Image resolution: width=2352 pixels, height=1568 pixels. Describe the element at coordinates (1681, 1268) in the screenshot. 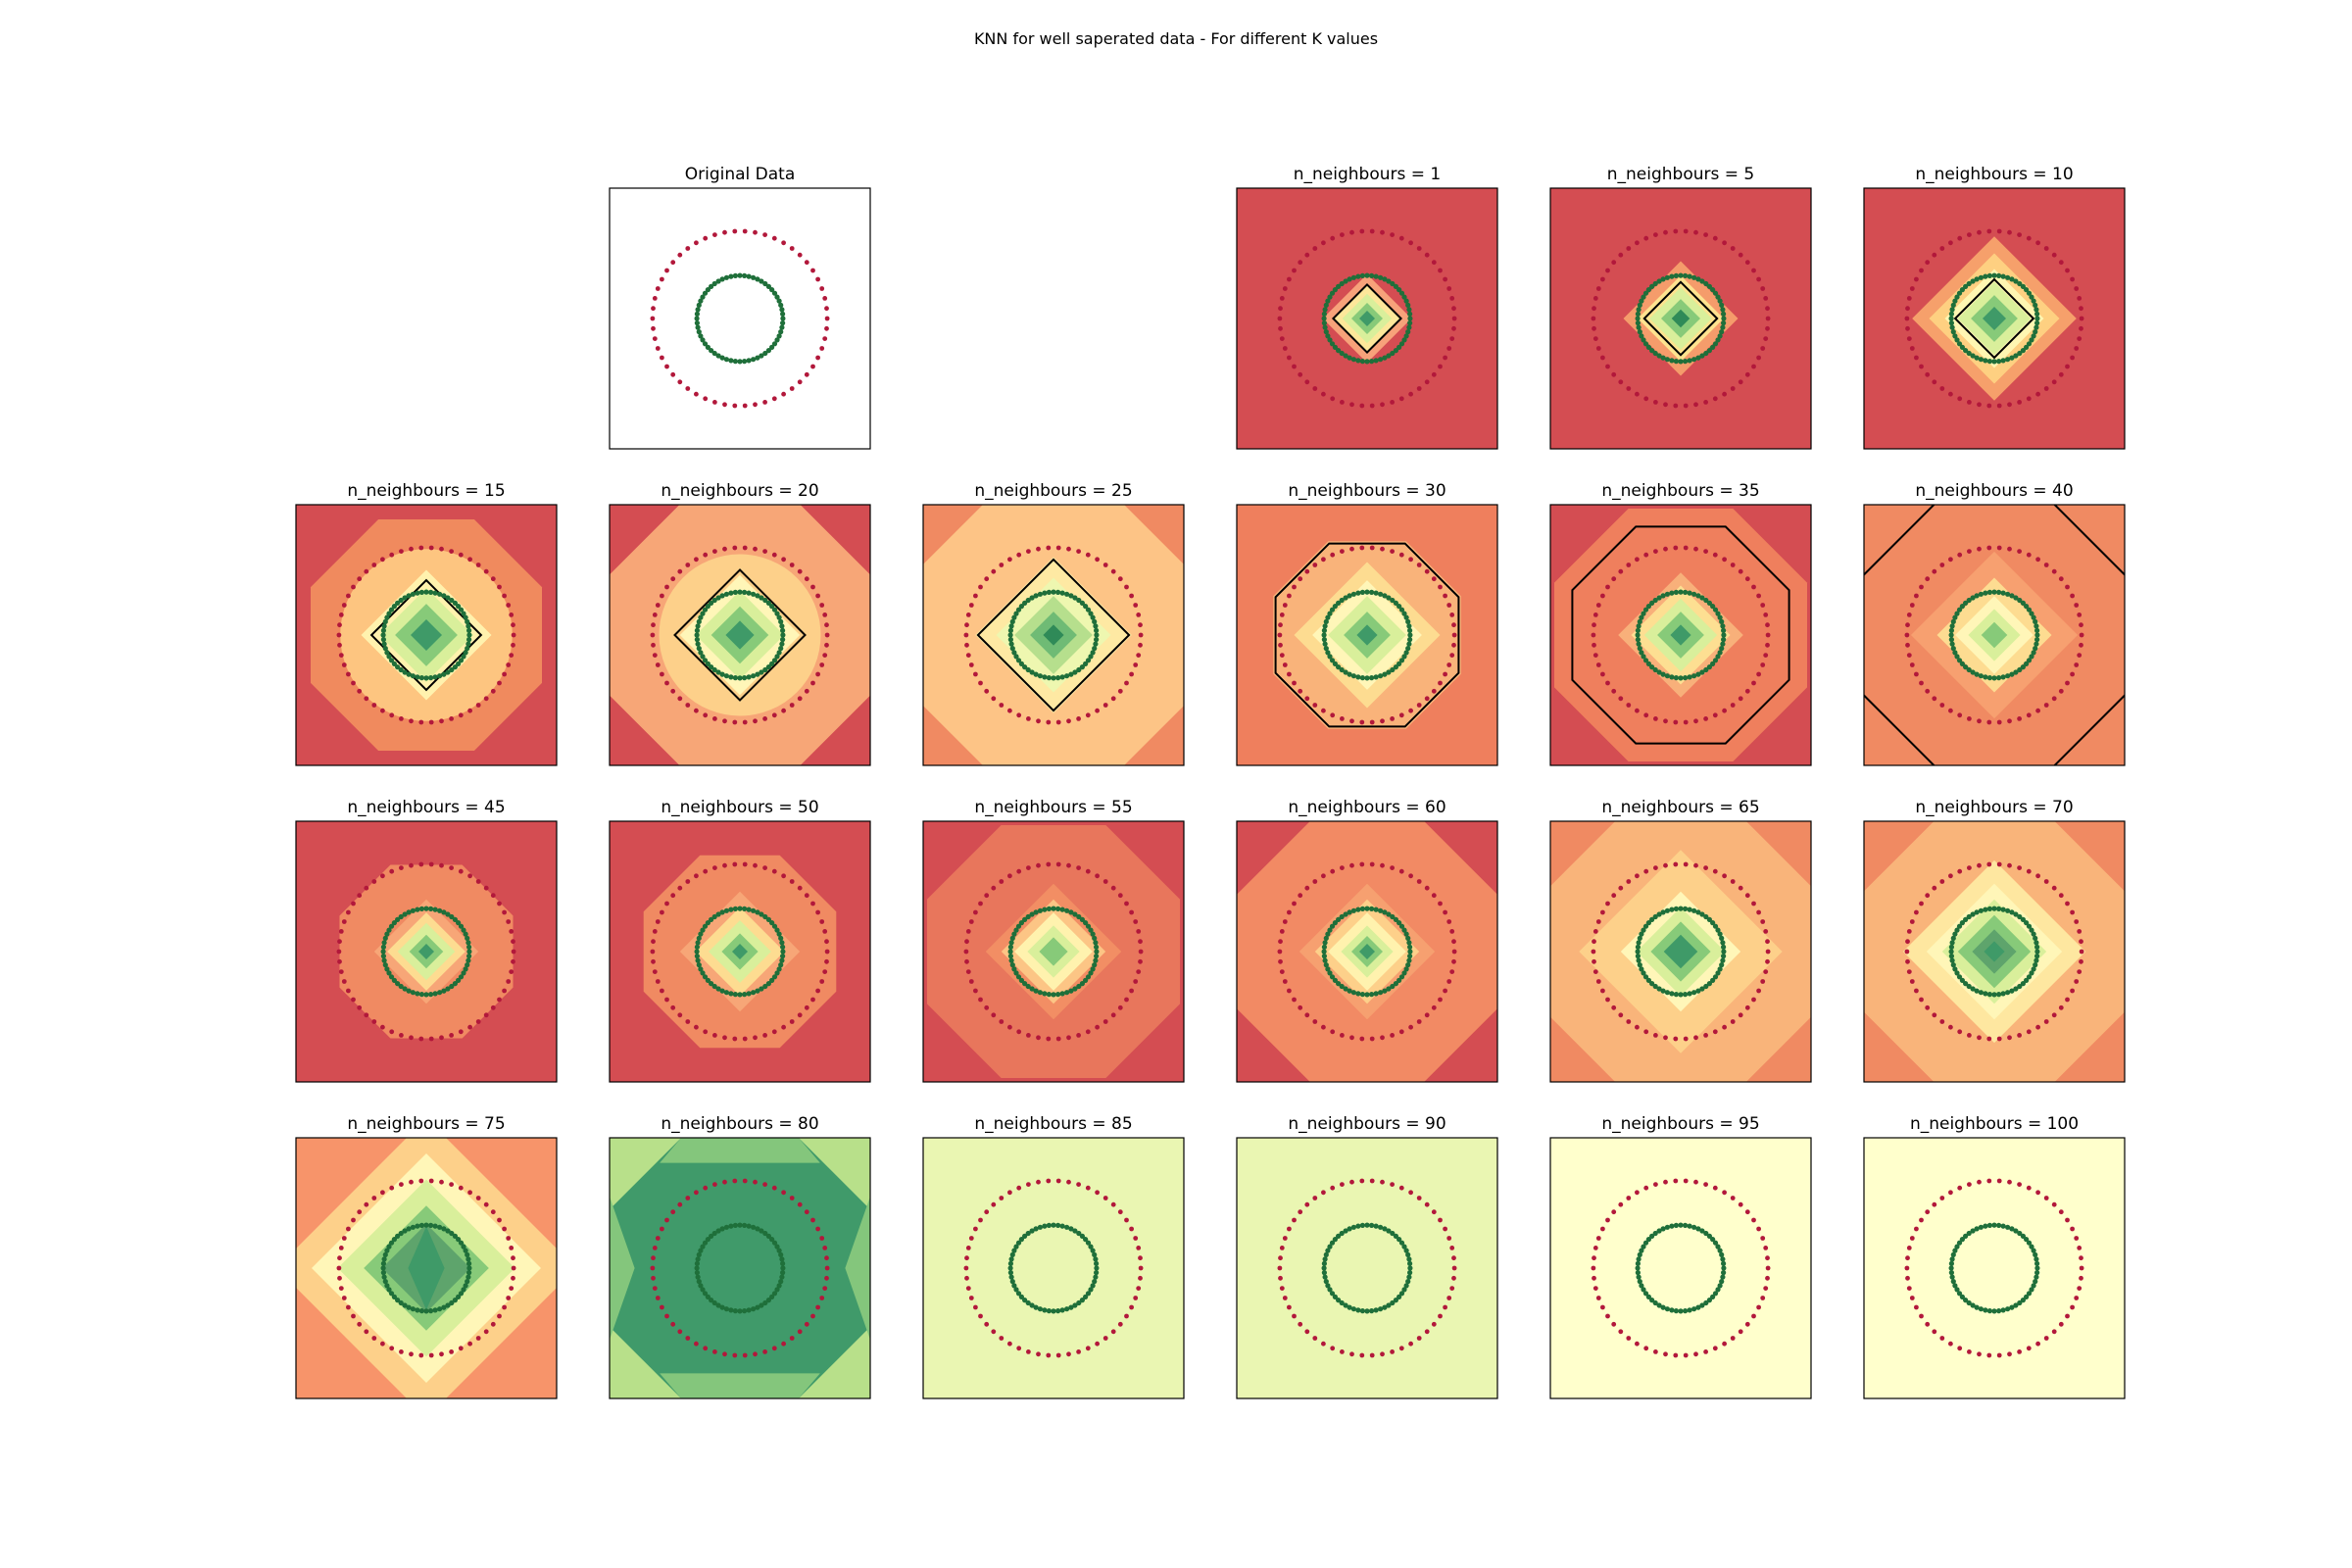

I see `inner-class-points` at that location.